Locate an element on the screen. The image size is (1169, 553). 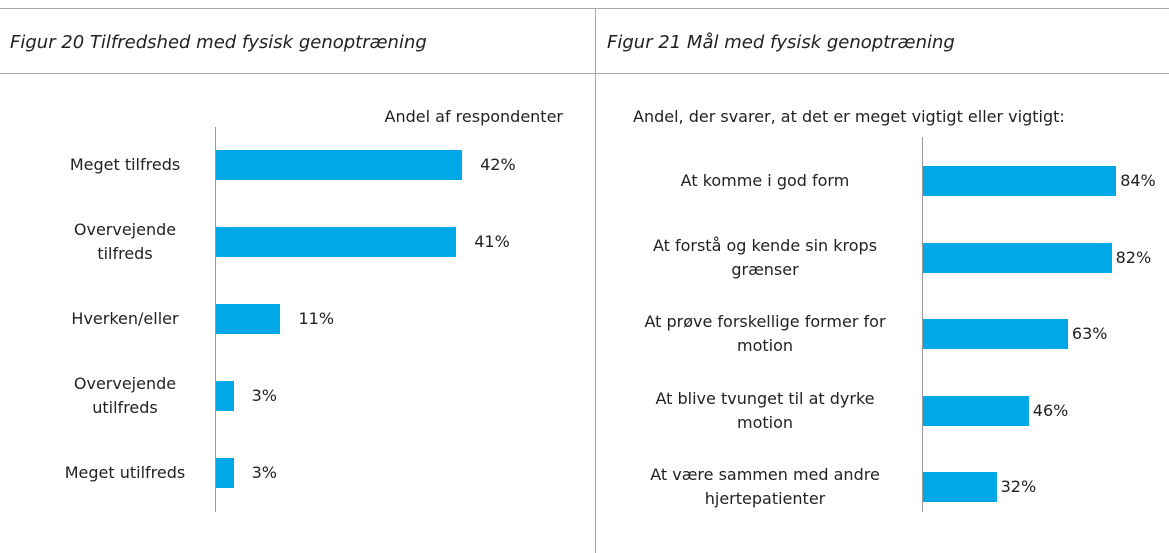
category-label: At blive tvunget til at dyrke motion is located at coordinates (765, 410).